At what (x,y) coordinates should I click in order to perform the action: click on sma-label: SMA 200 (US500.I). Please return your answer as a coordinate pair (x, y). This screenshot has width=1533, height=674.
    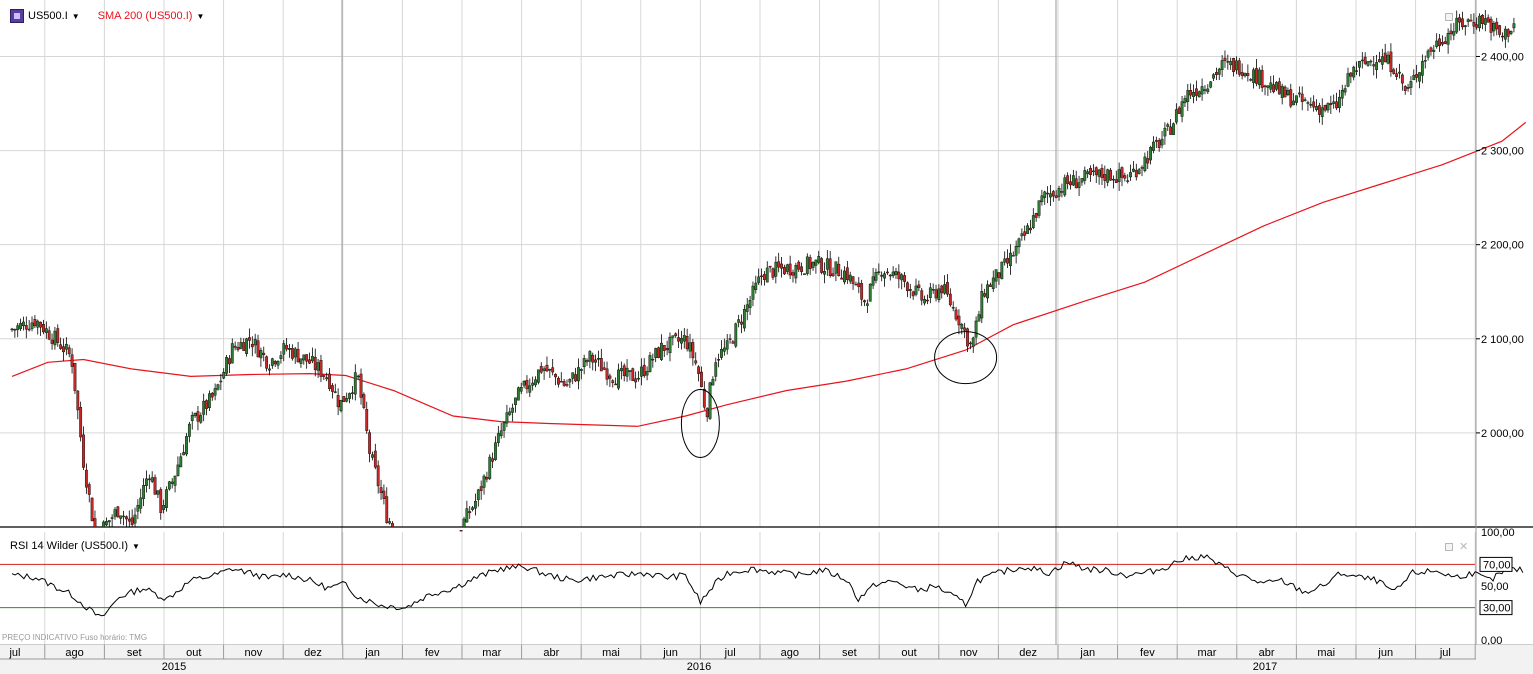
    Looking at the image, I should click on (145, 16).